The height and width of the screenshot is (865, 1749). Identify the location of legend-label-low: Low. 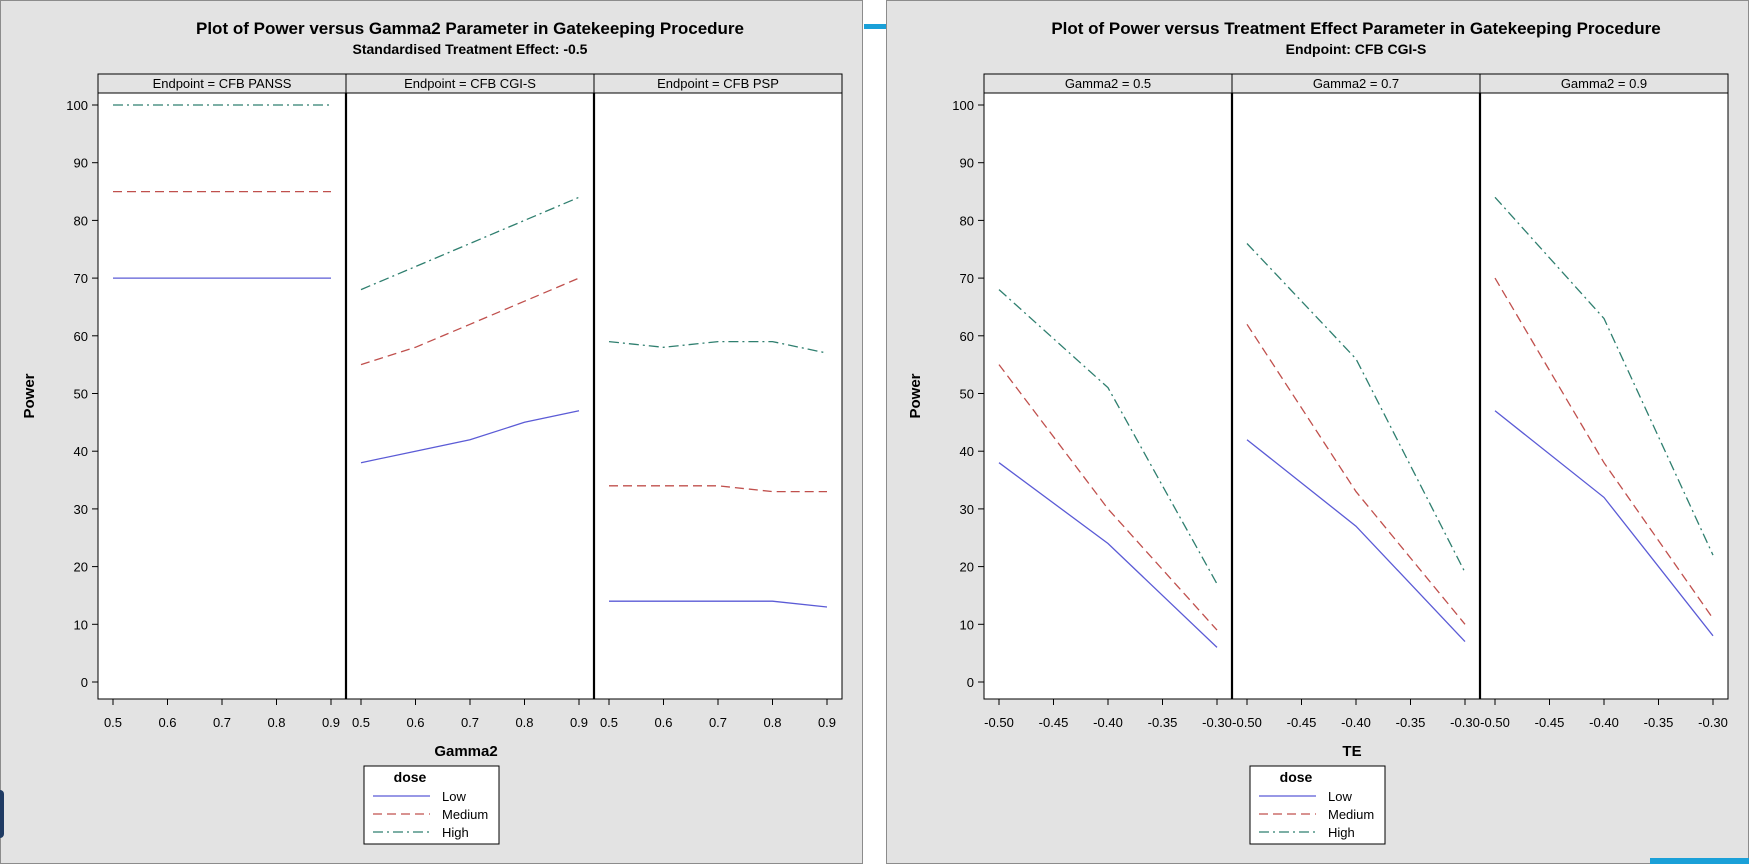
(454, 796).